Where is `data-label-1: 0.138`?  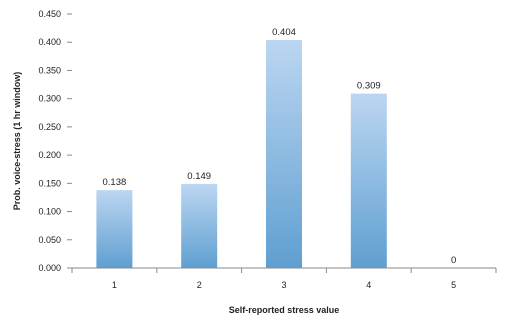
data-label-1: 0.138 is located at coordinates (115, 182).